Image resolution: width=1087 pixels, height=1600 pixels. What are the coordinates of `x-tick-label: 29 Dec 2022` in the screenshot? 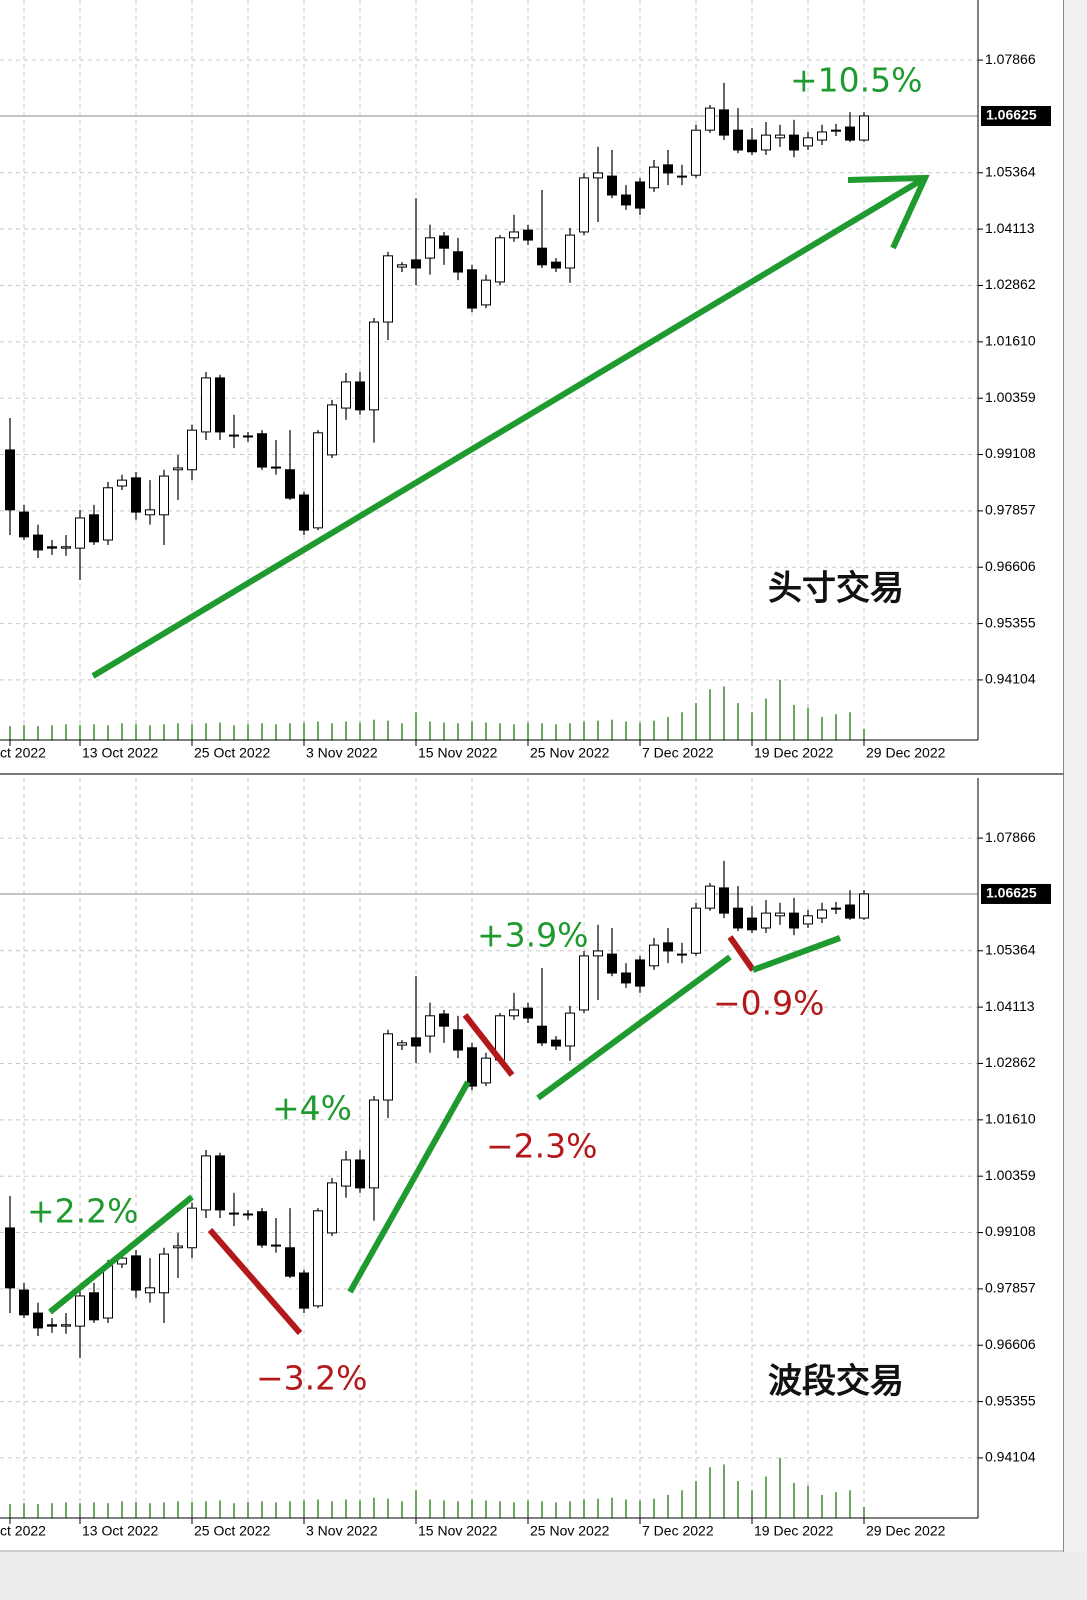 It's located at (906, 753).